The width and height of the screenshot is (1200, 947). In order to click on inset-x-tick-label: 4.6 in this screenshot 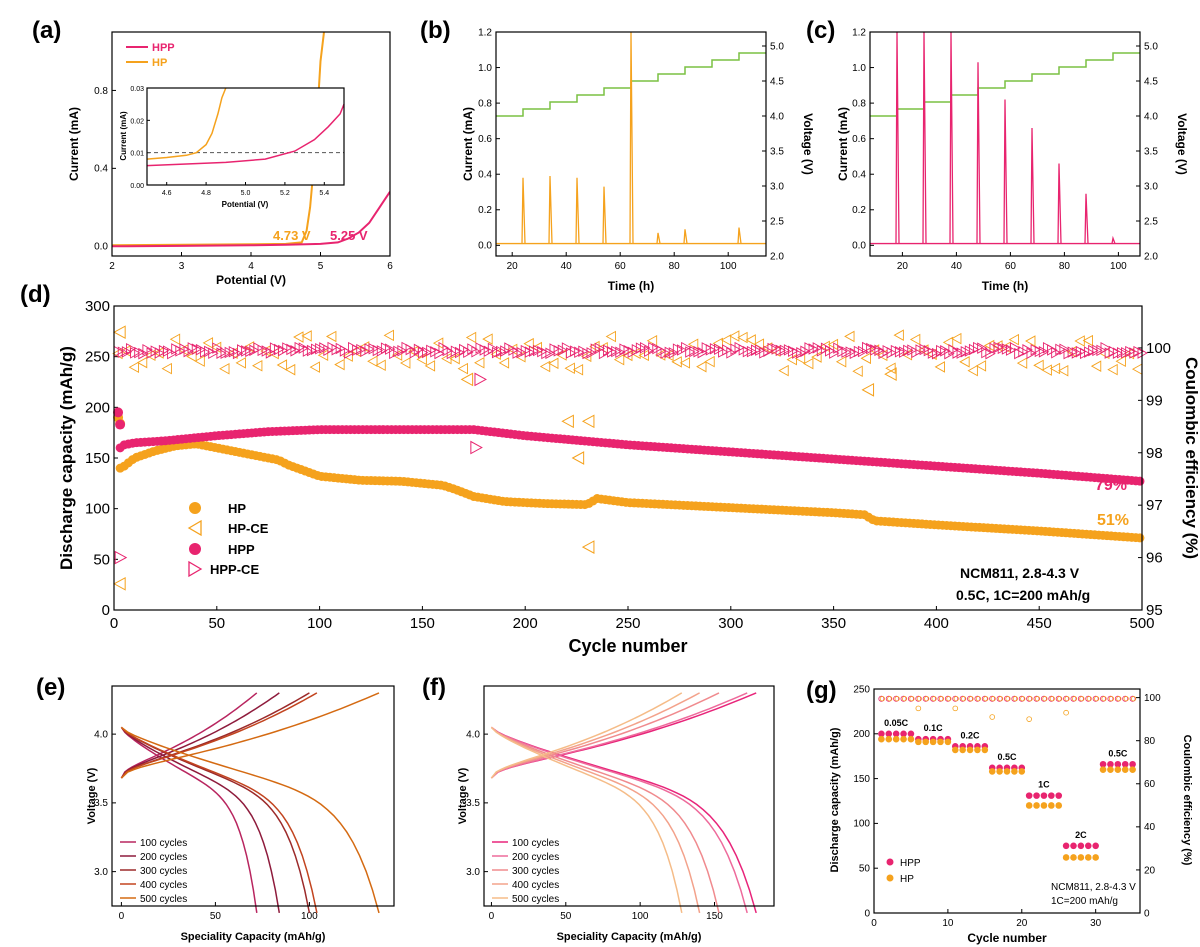, I will do `click(167, 193)`.